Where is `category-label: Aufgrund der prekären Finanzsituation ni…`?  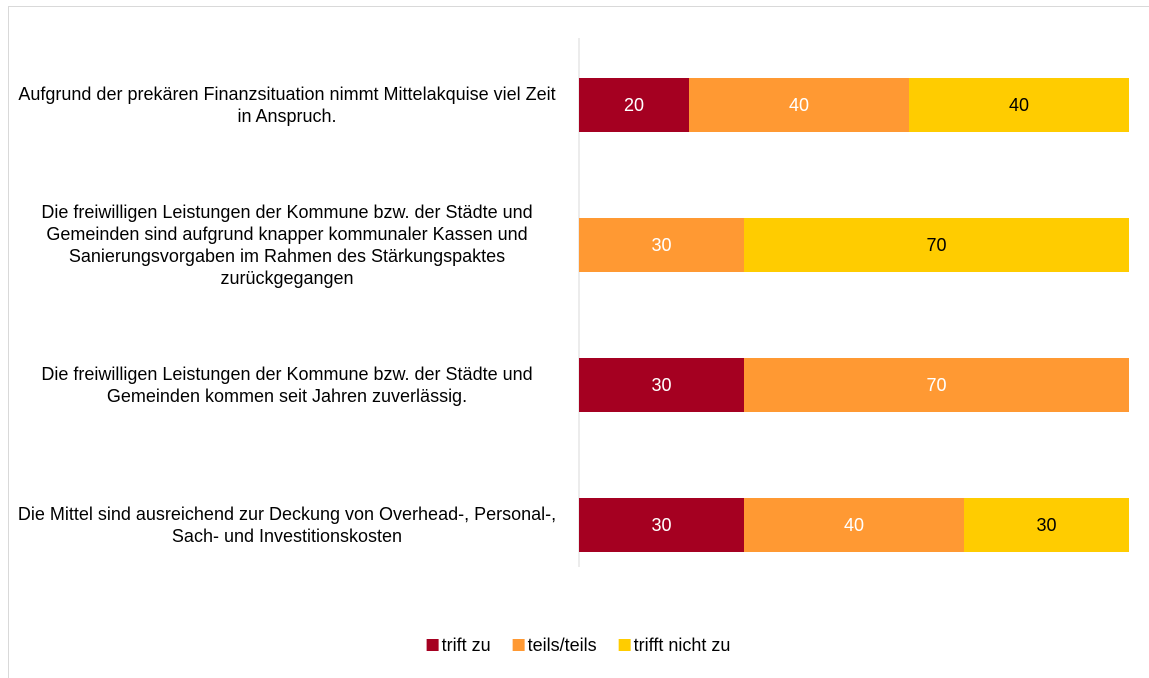
category-label: Aufgrund der prekären Finanzsituation ni… is located at coordinates (287, 105).